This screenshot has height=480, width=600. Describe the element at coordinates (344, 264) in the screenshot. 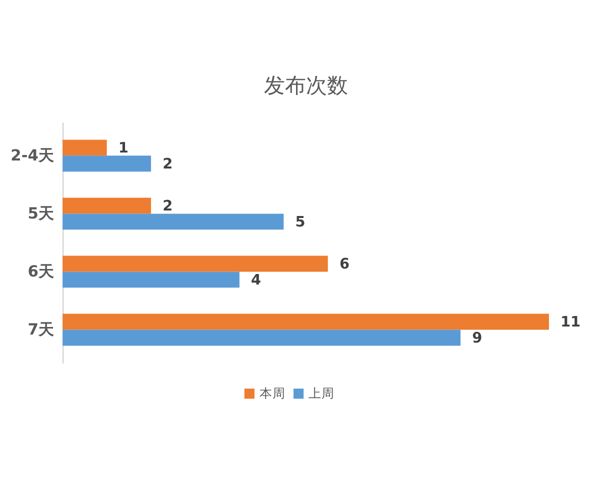

I see `data-label: 6` at that location.